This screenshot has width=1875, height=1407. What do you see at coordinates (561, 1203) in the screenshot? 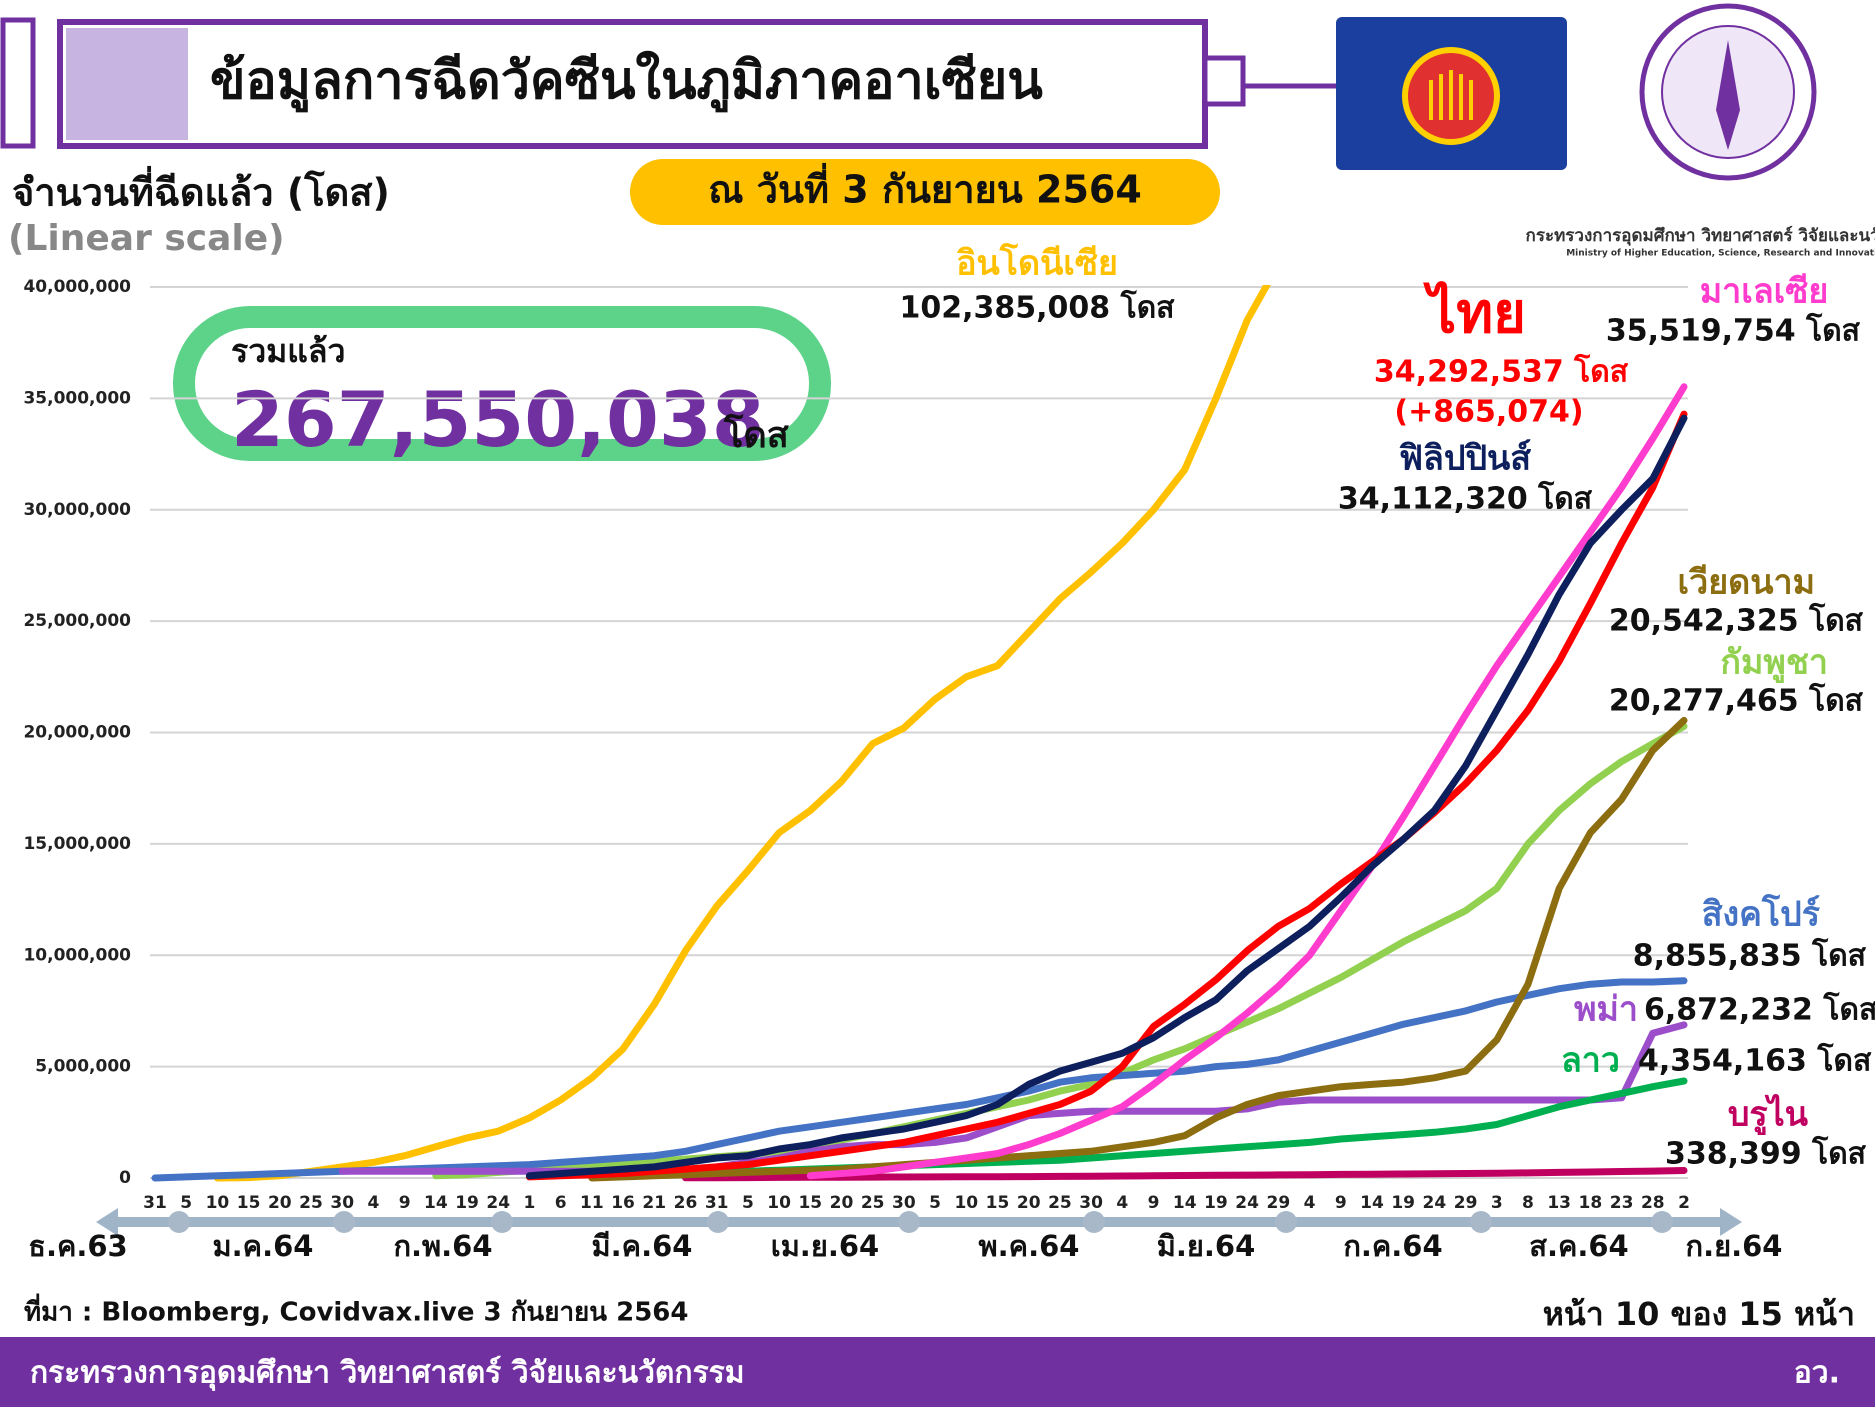
I see `x-tick-label: 6` at bounding box center [561, 1203].